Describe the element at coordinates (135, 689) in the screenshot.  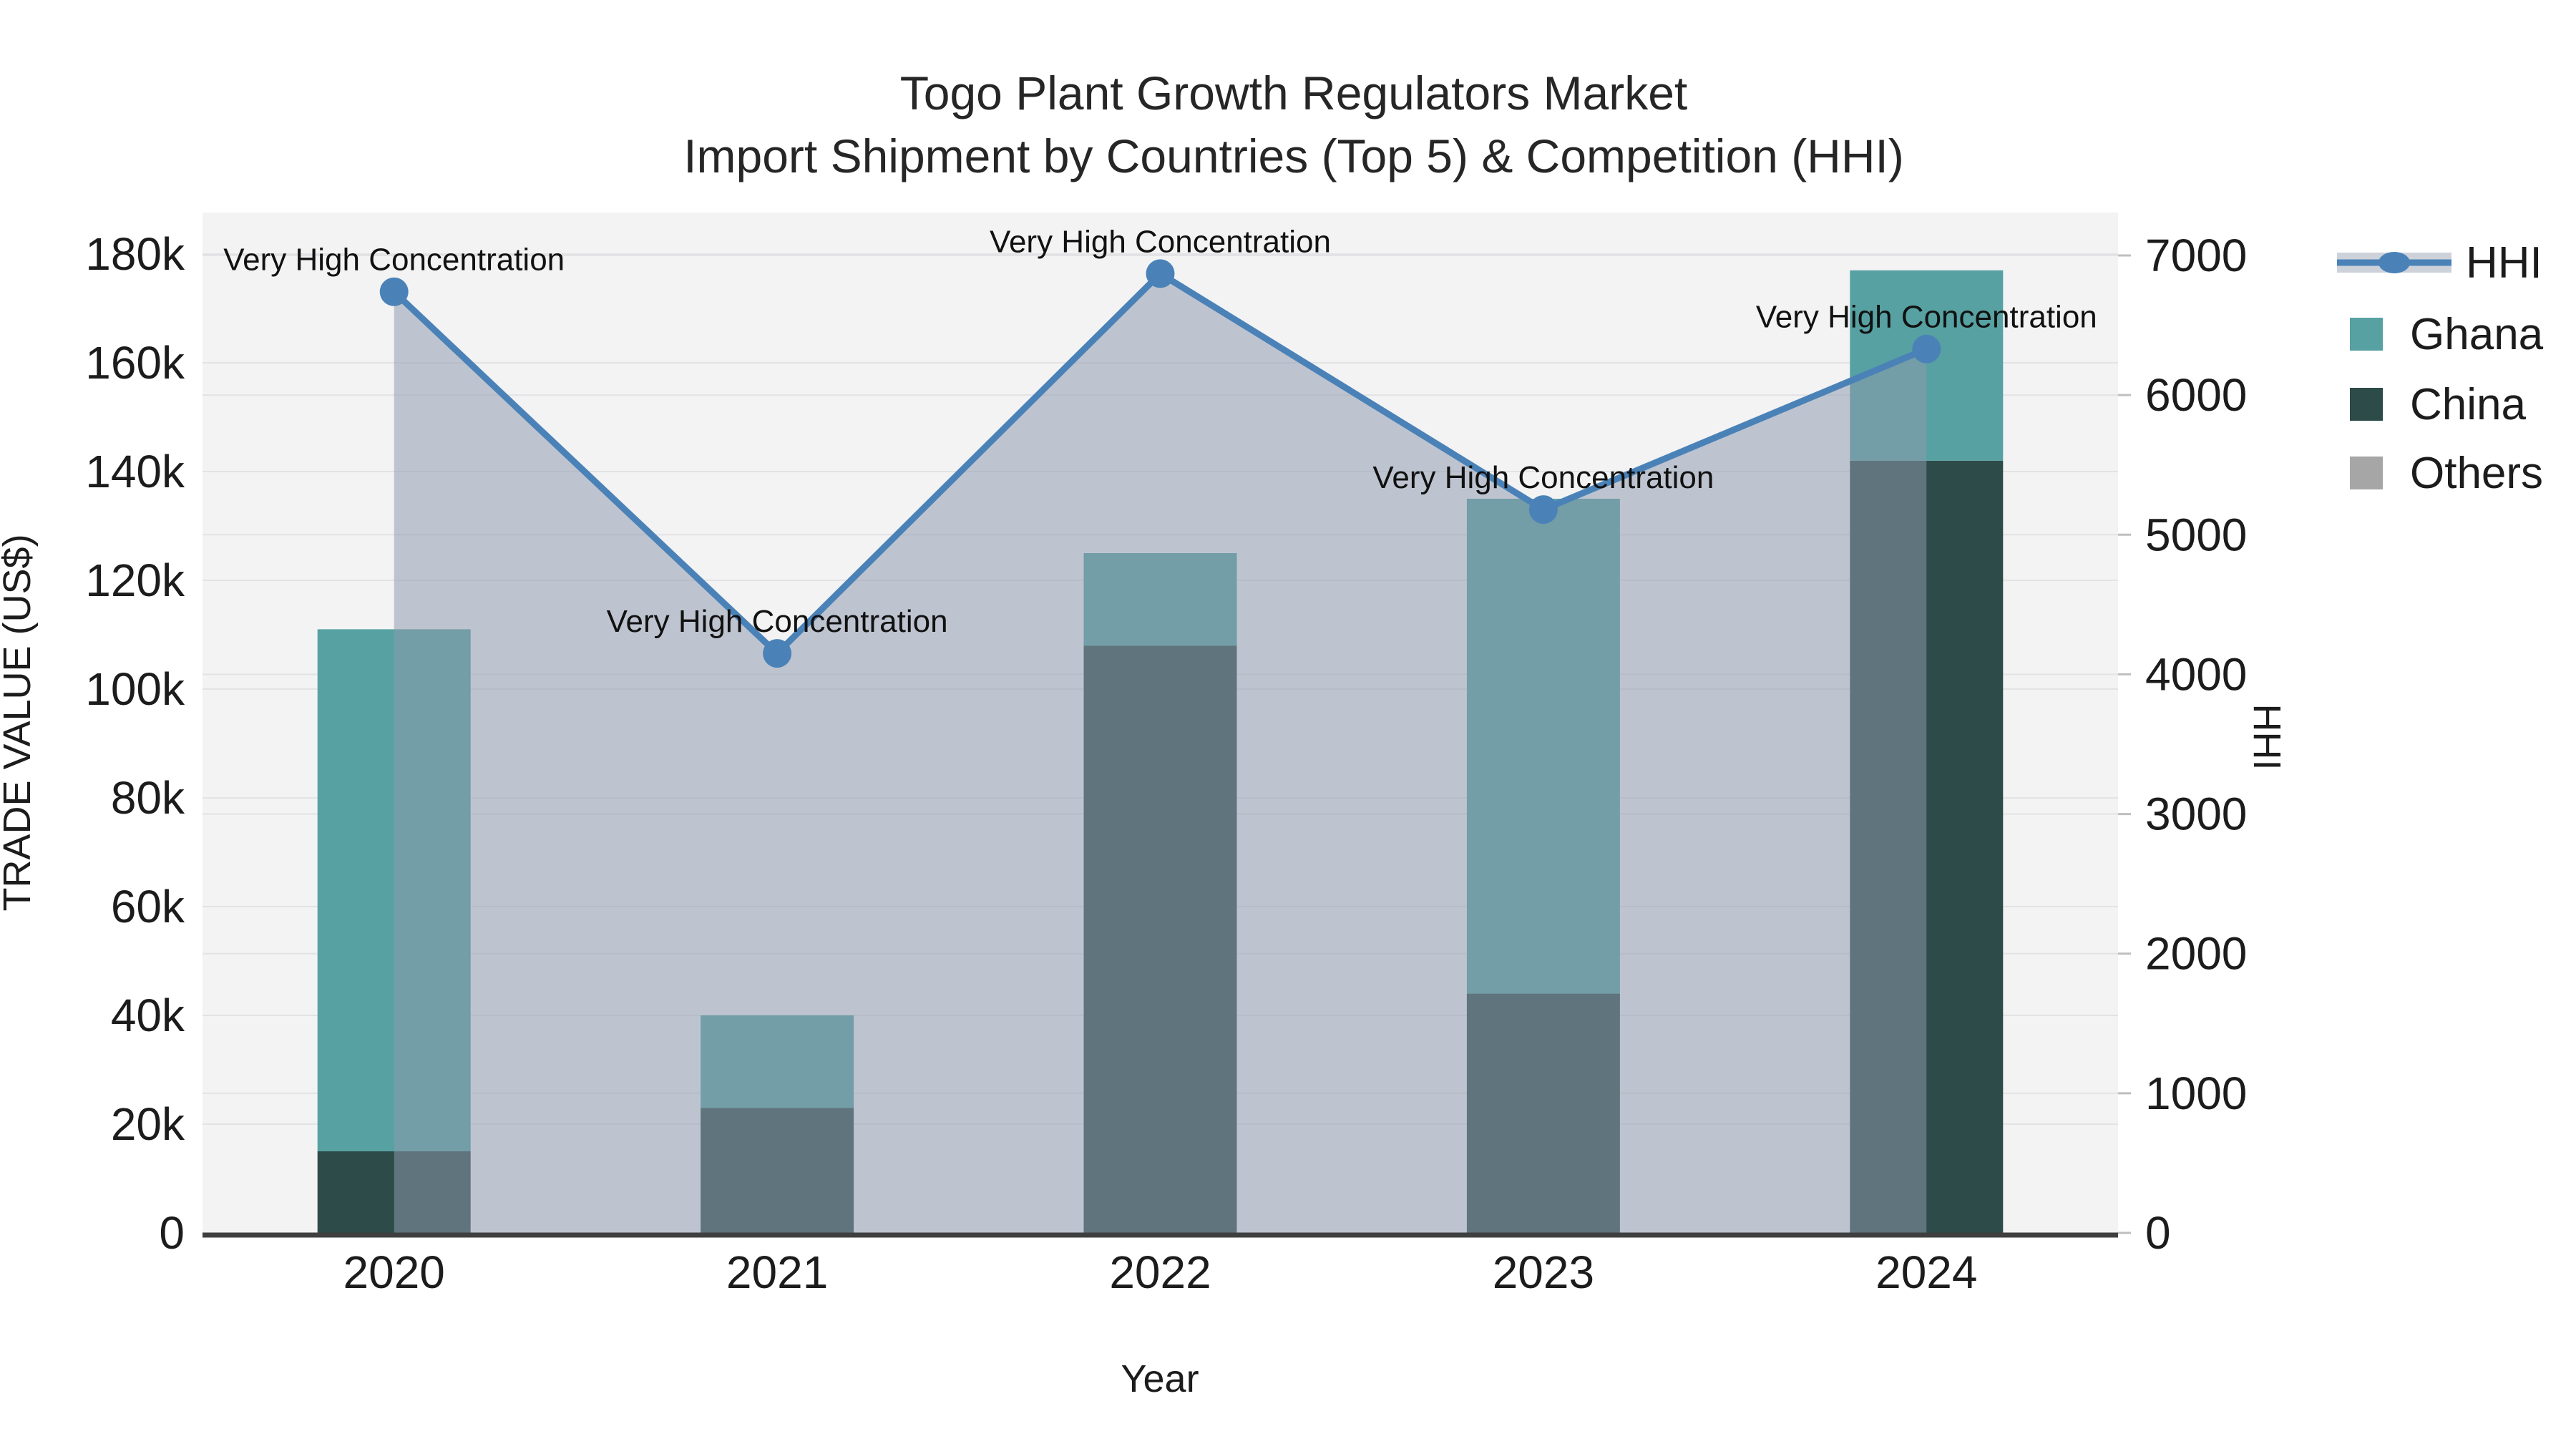
I see `left-axis-tick-label: 100k` at that location.